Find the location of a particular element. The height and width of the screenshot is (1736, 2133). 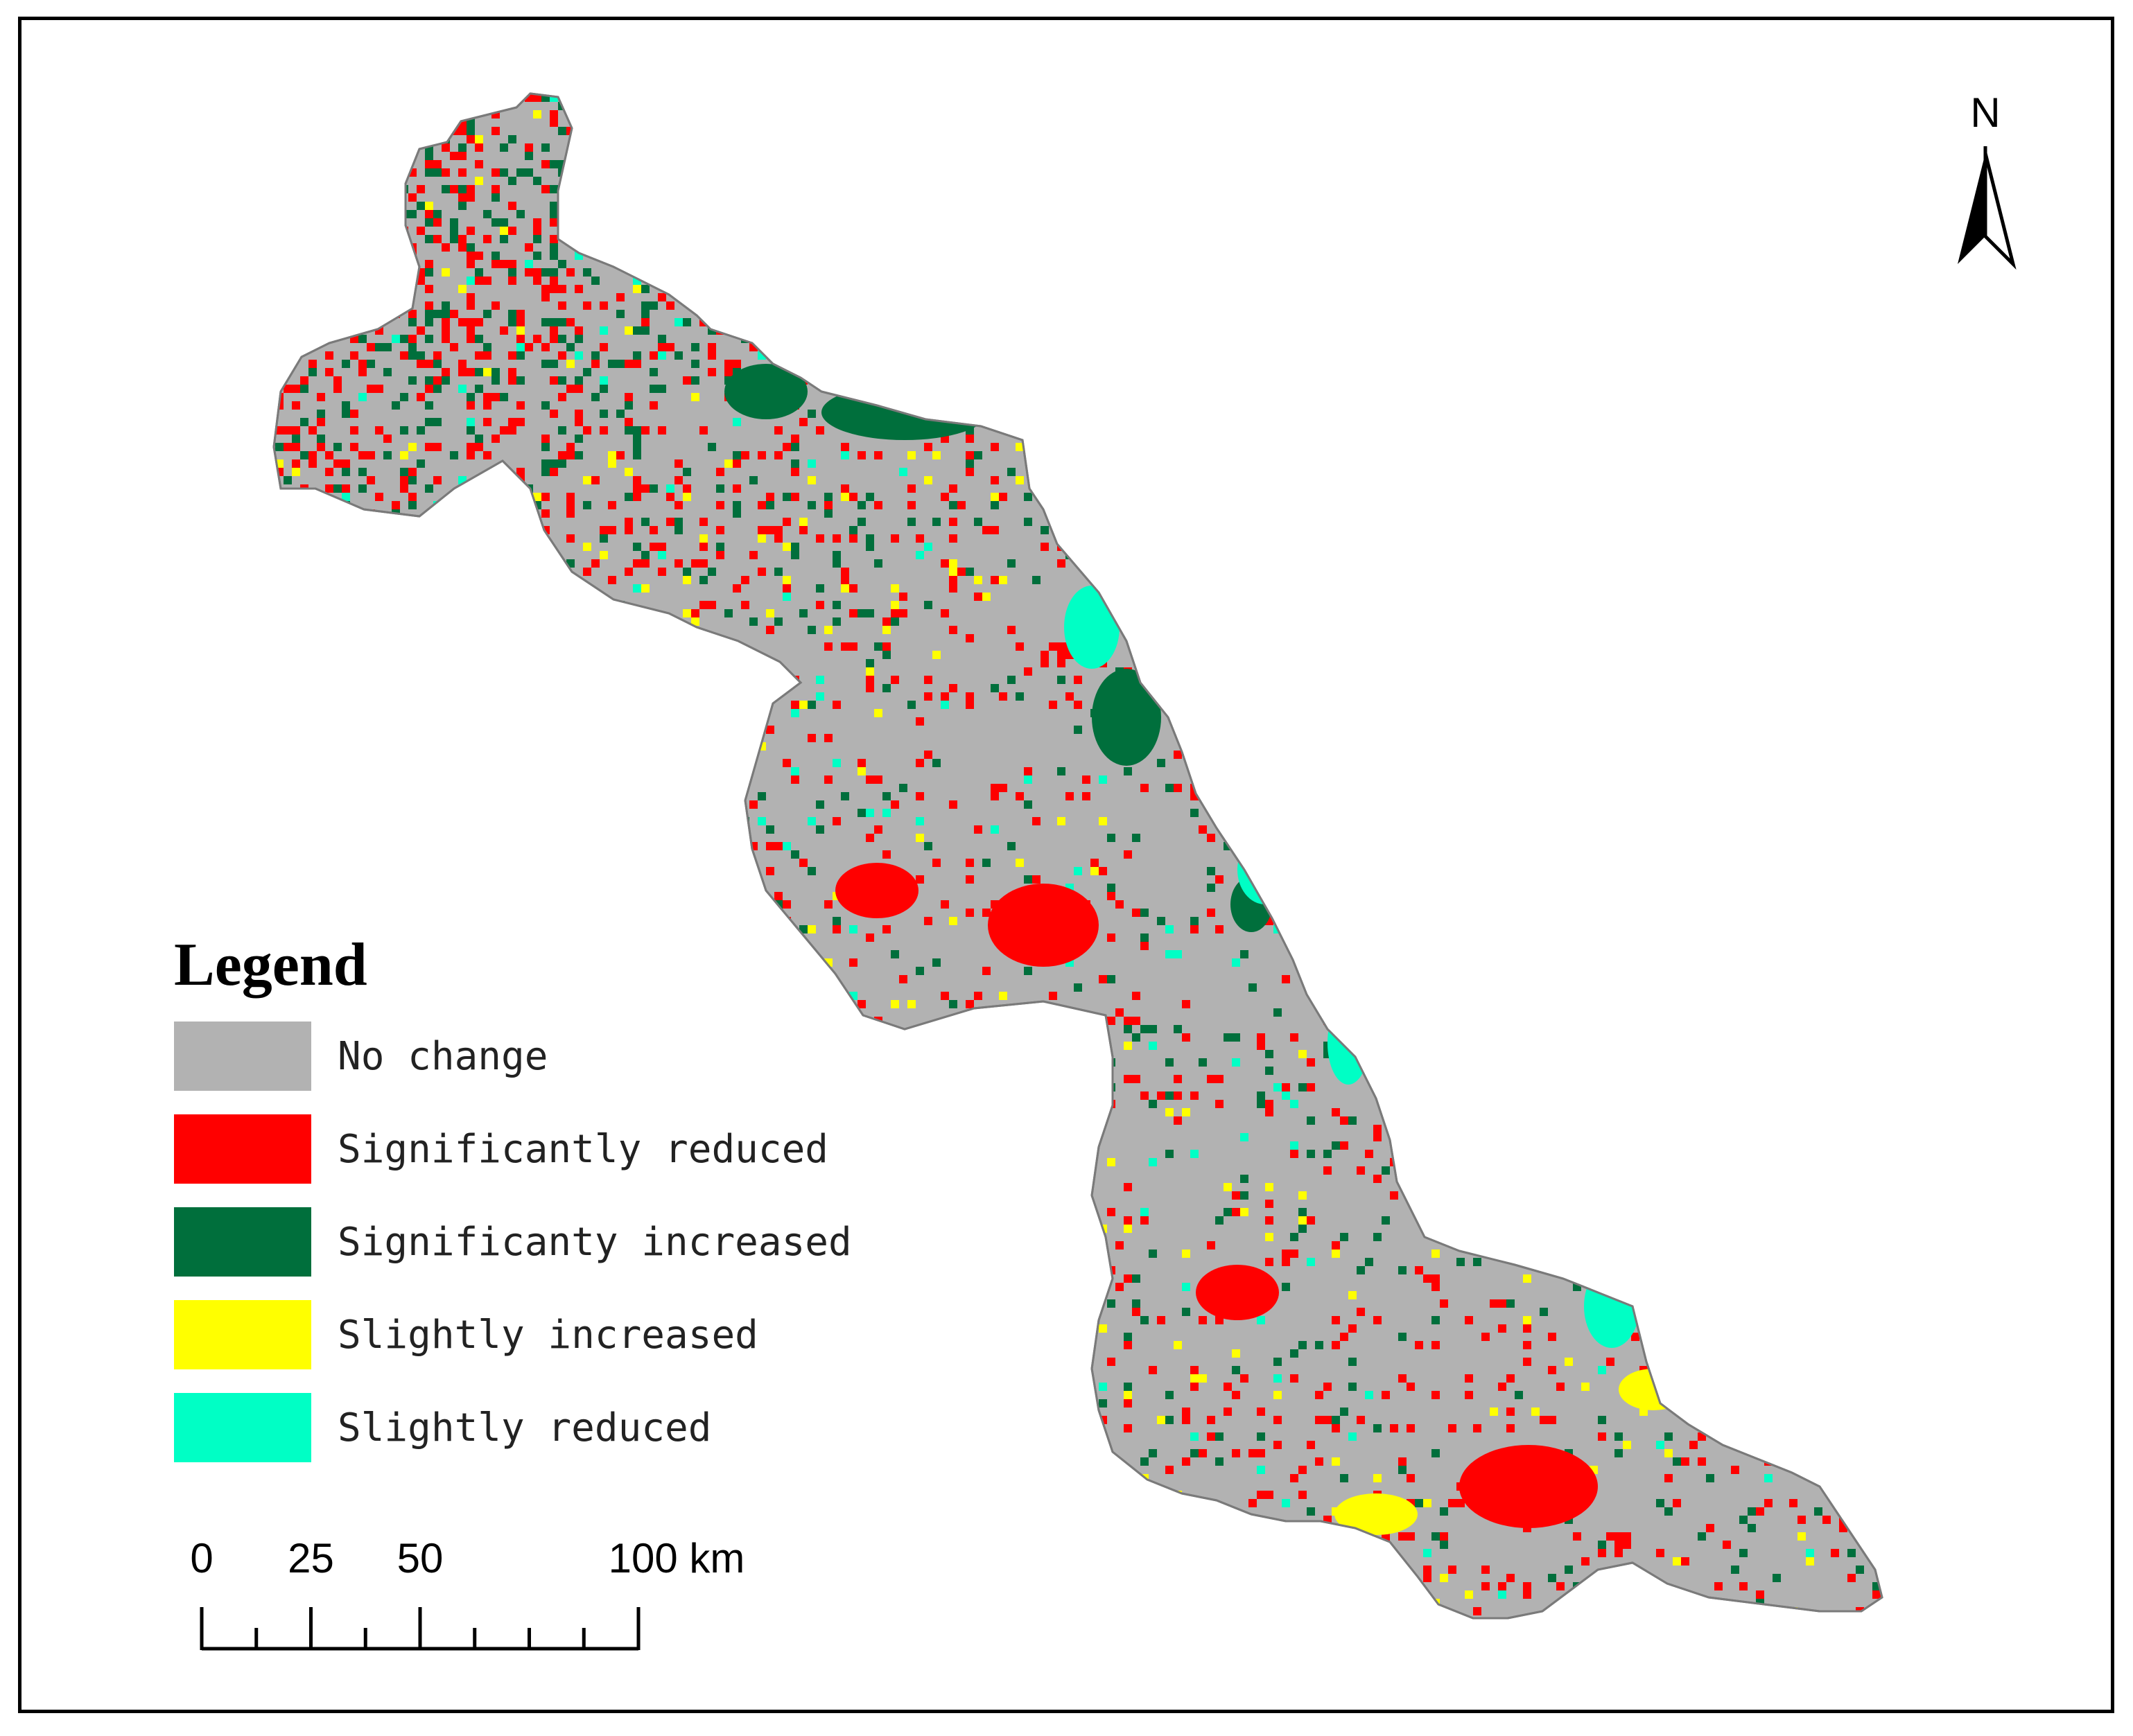

legend-item-slight-reduced: Slightly reduced is located at coordinates (513, 1428).